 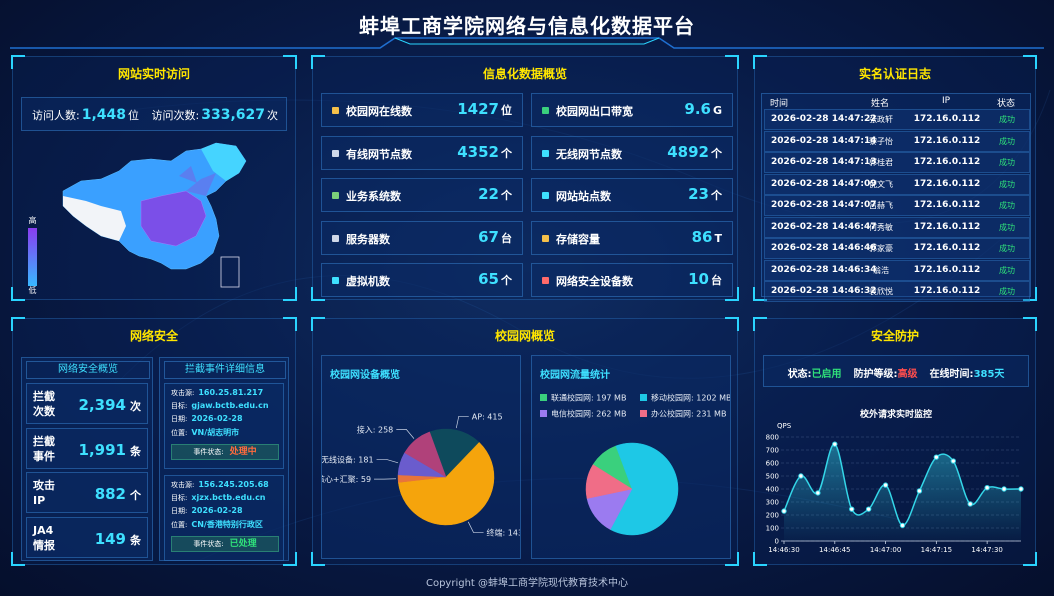 What do you see at coordinates (826, 374) in the screenshot?
I see `status-value: 已启用` at bounding box center [826, 374].